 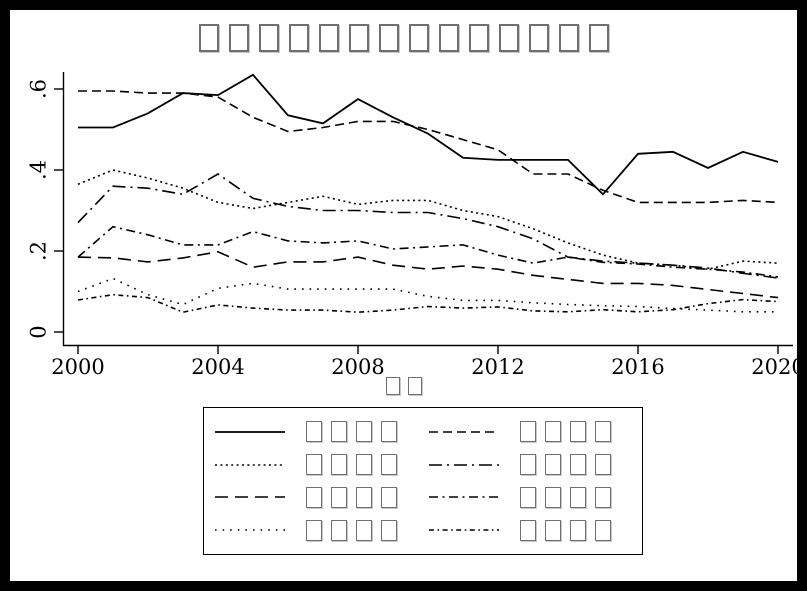 I want to click on legend-sample-dash-dot, so click(x=464, y=497).